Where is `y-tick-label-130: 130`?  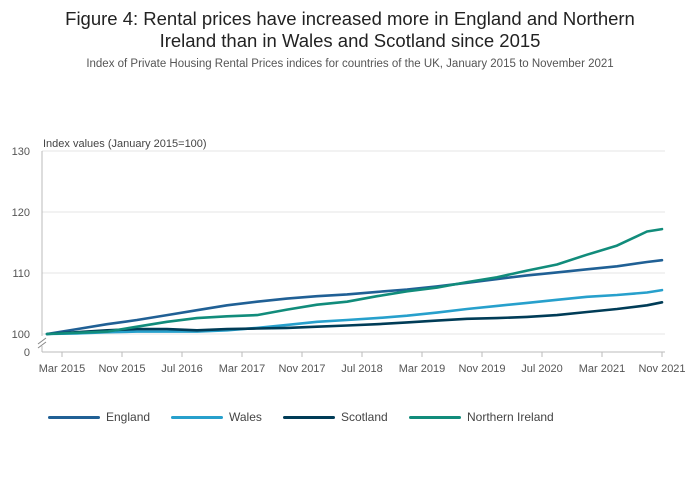
y-tick-label-130: 130 is located at coordinates (21, 152).